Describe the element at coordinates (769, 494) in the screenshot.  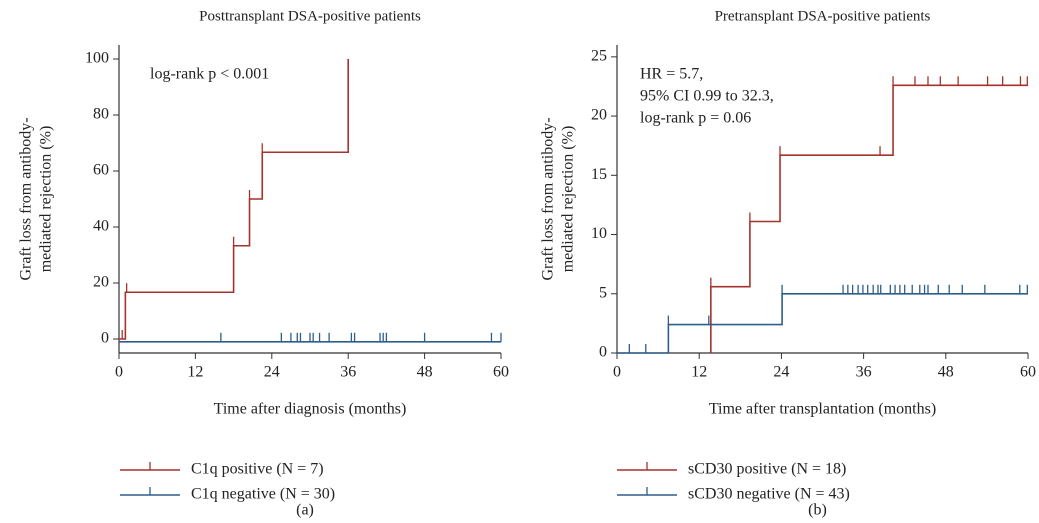
I see `legend-label: sCD30 negative (N = 43)` at that location.